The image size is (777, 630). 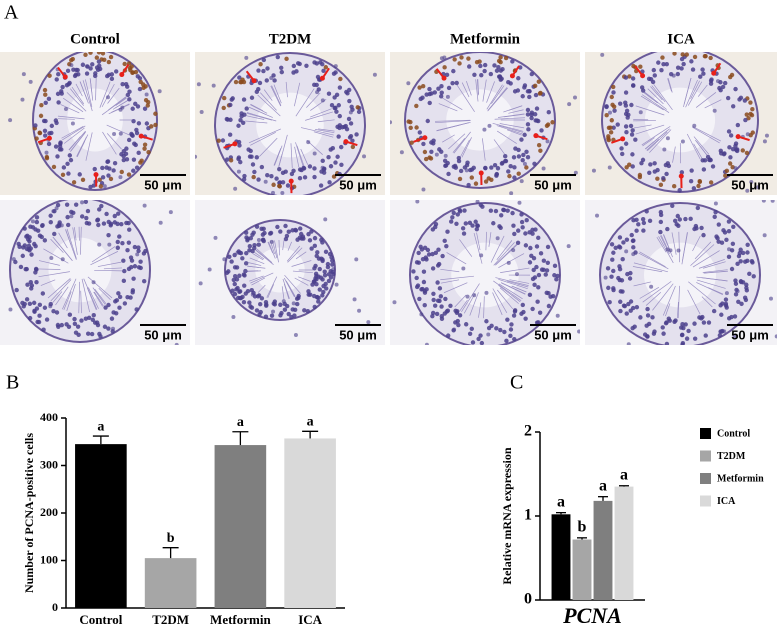 I want to click on micrograph: 50 μm, so click(x=681, y=272).